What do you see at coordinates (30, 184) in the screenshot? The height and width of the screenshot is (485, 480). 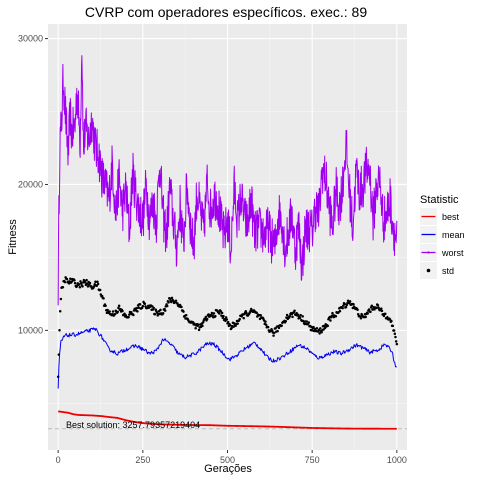 I see `y-tick-label: 20000` at bounding box center [30, 184].